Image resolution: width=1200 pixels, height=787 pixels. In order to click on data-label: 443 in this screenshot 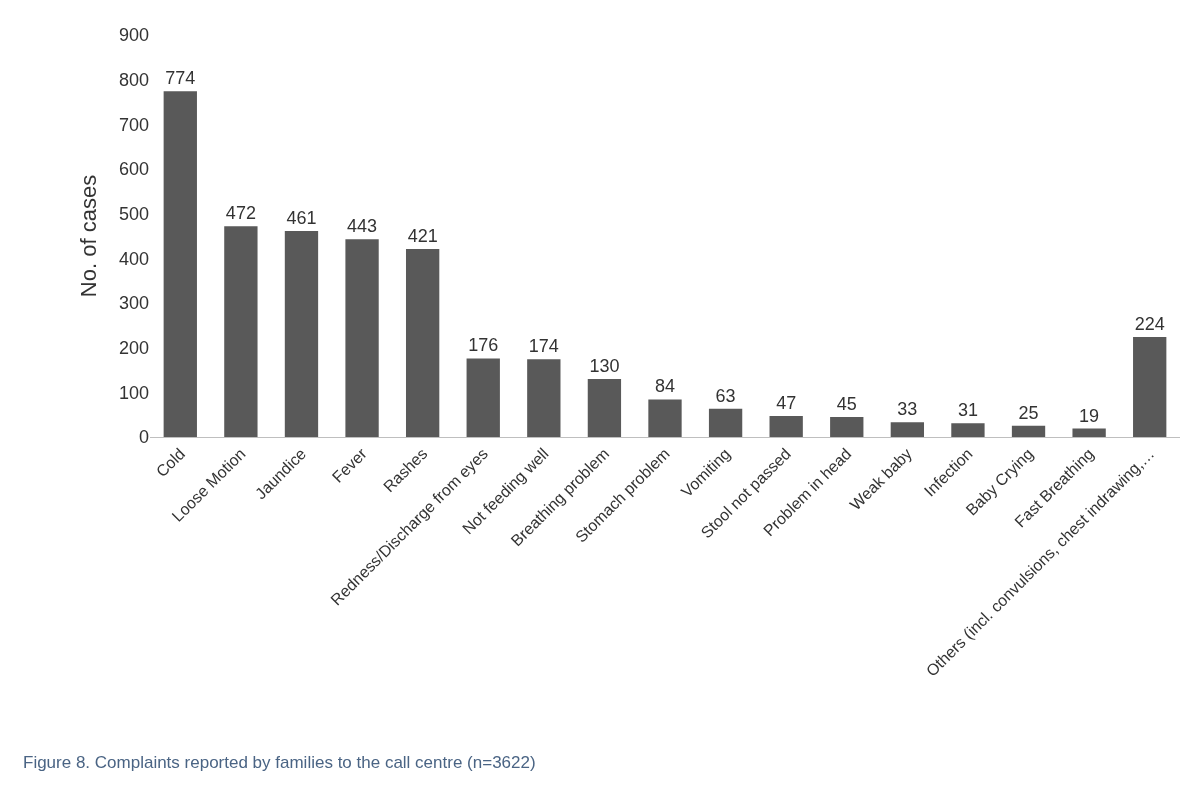, I will do `click(362, 226)`.